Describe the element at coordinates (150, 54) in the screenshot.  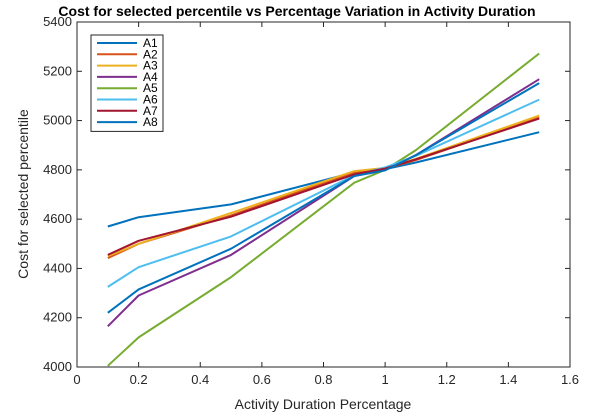
I see `legend-label-a2: A2` at that location.